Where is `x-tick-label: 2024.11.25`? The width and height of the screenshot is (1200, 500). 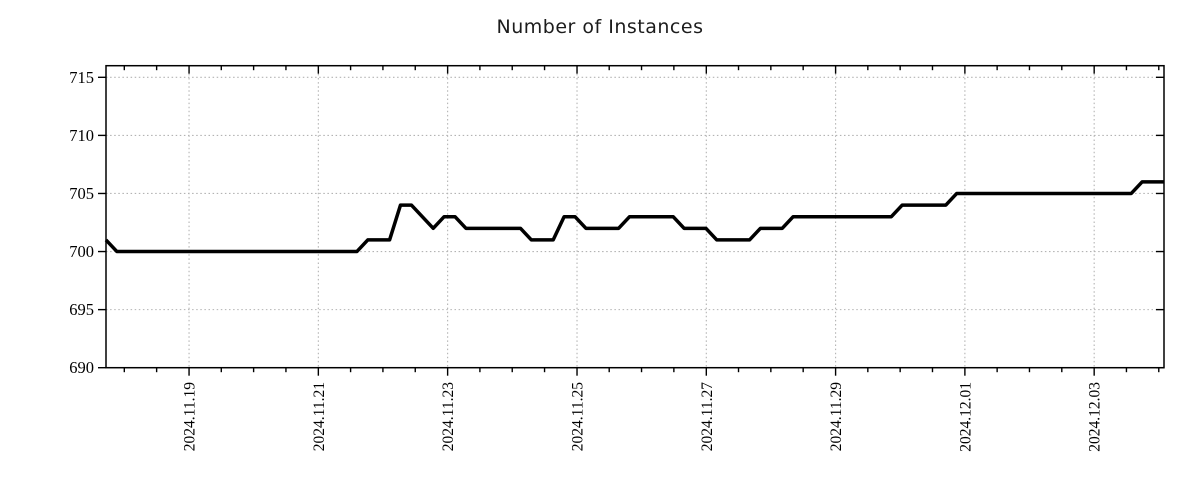
x-tick-label: 2024.11.25 is located at coordinates (578, 416).